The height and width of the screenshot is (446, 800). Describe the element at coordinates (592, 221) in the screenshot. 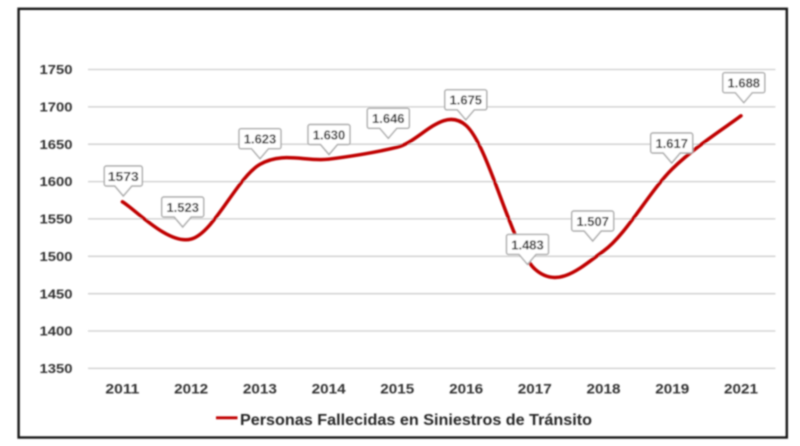

I see `svg-text: 1.507` at that location.